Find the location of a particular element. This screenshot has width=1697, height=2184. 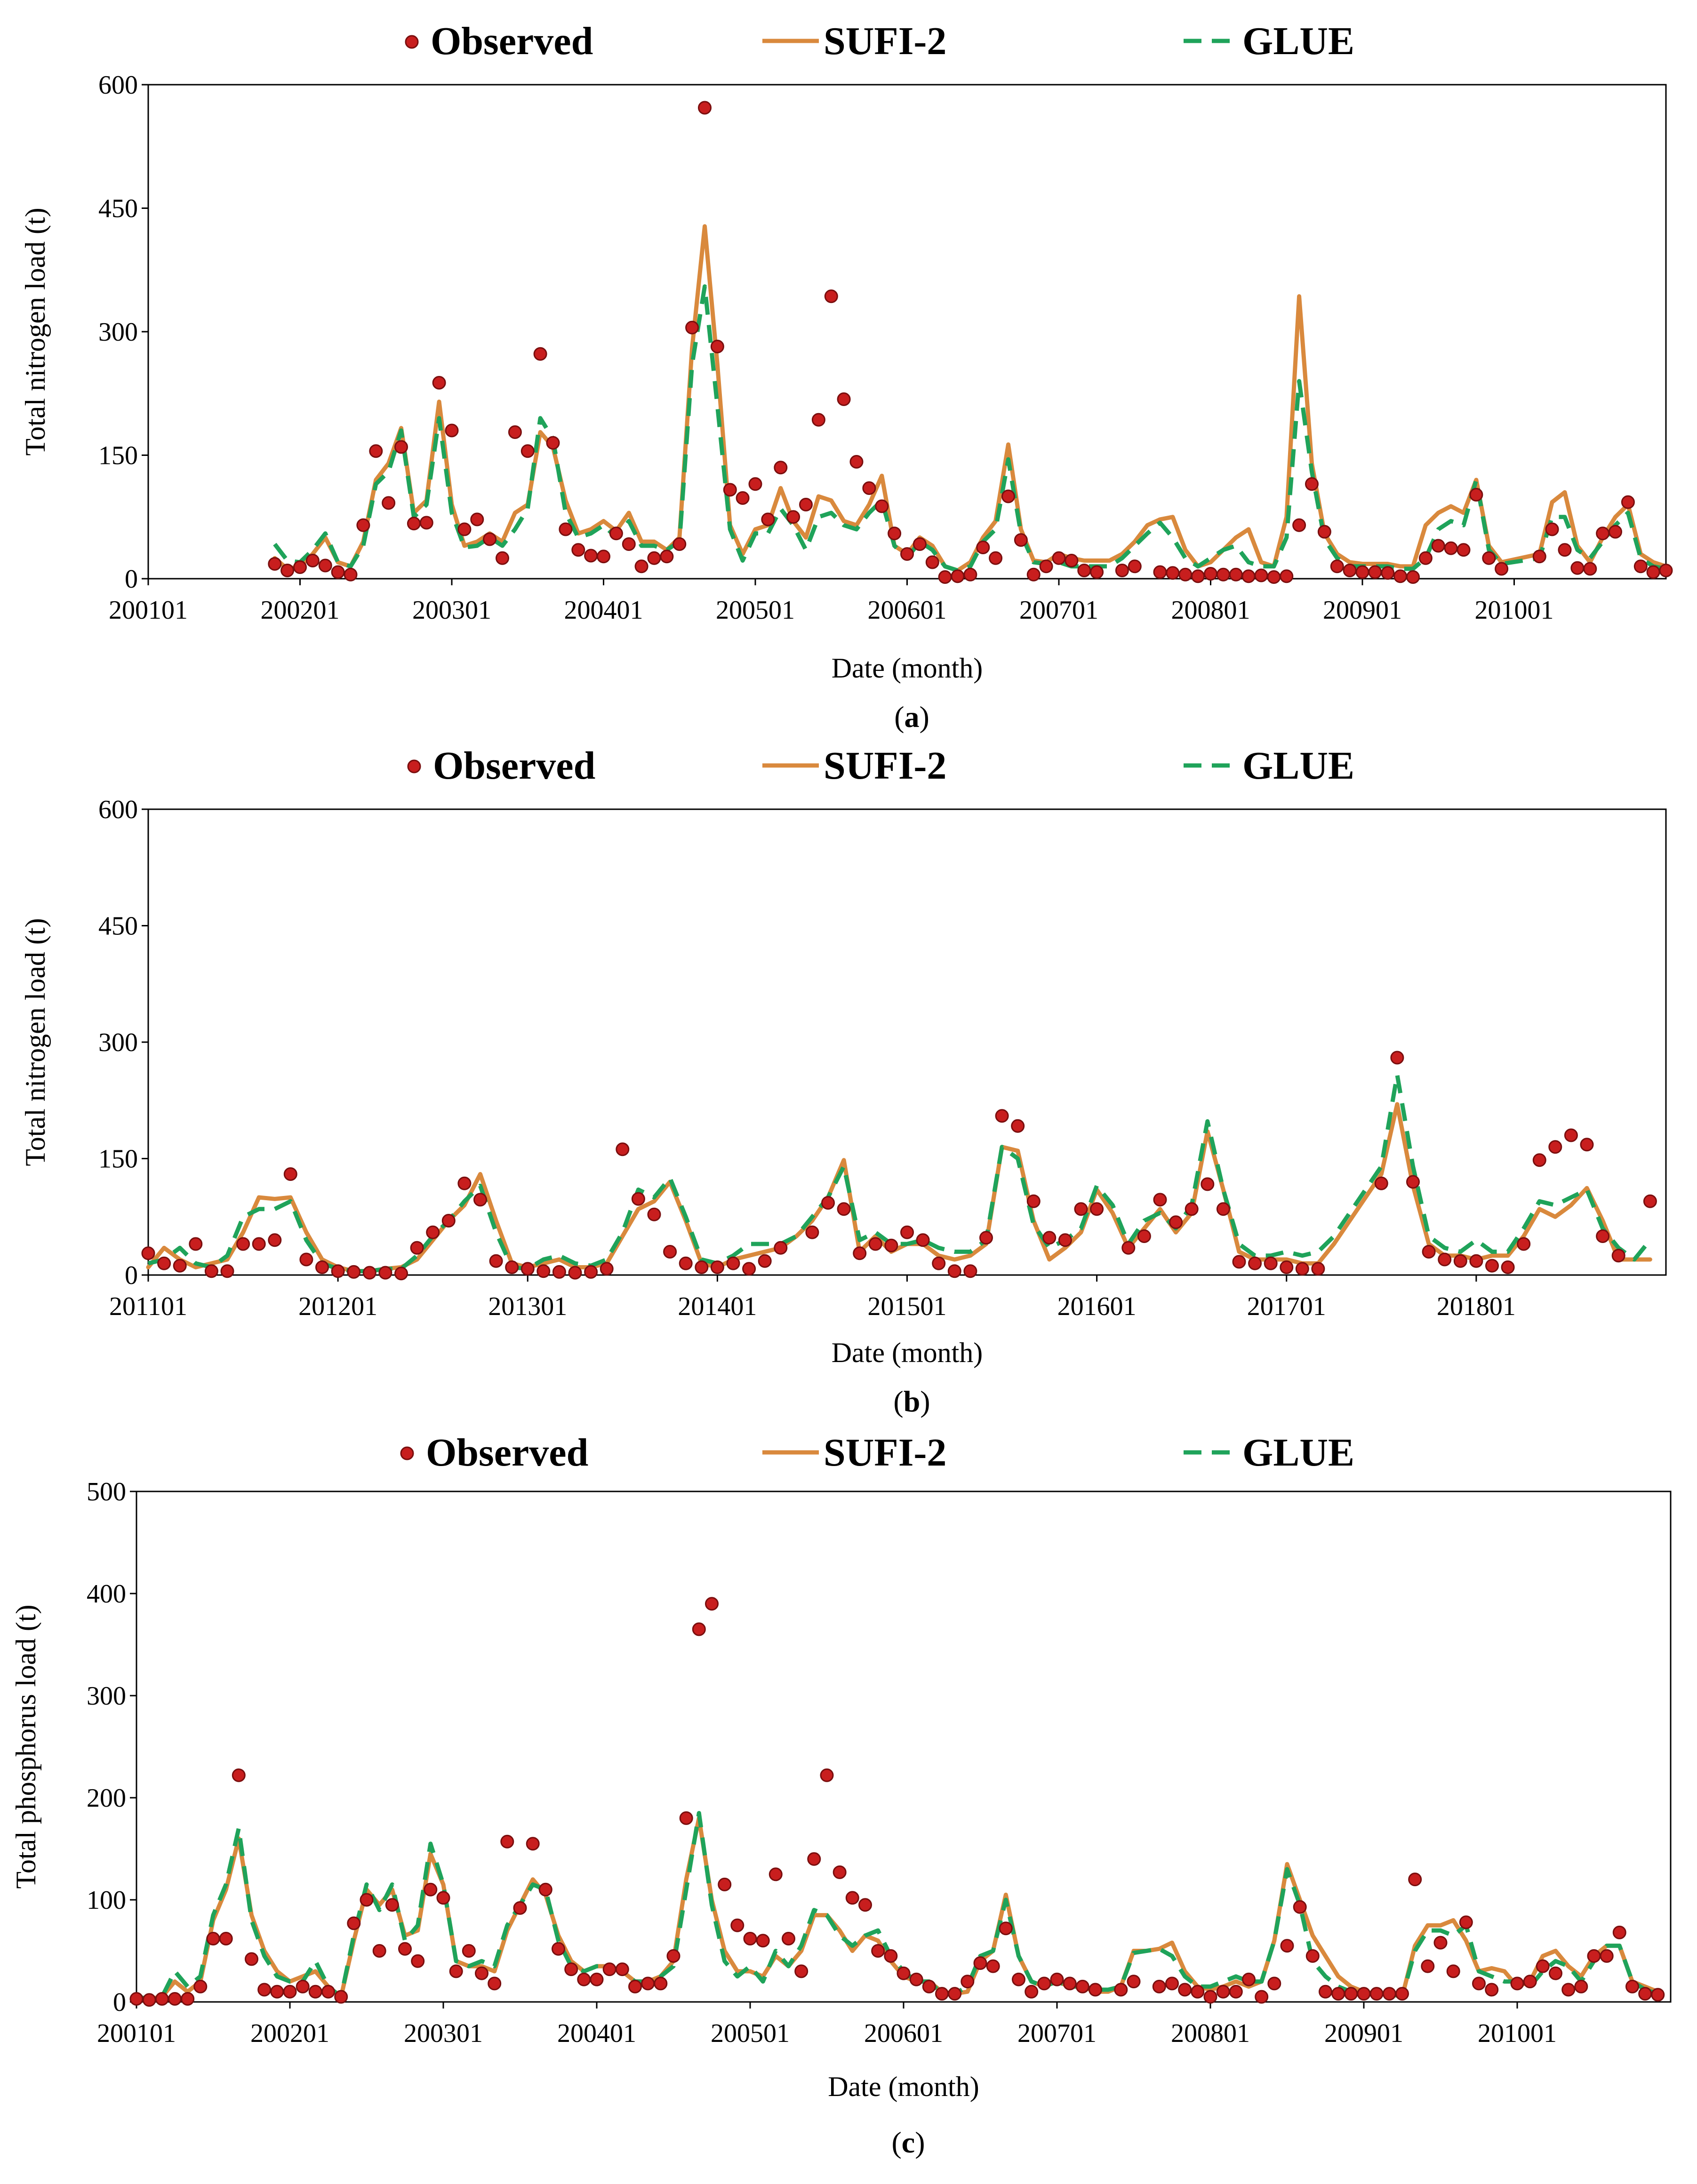

y-tick-label: 300 is located at coordinates (118, 1042).